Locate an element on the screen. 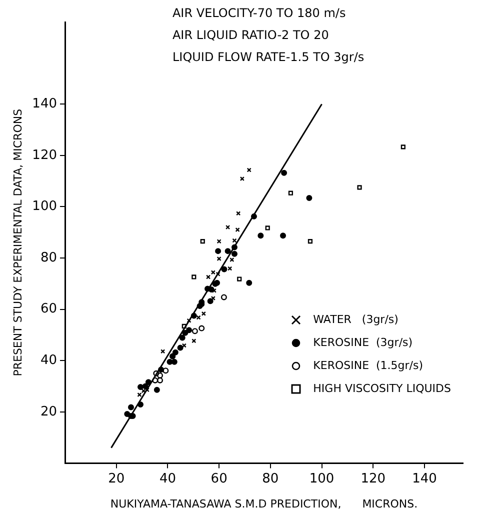  x-tick-label: 120 is located at coordinates (373, 478).